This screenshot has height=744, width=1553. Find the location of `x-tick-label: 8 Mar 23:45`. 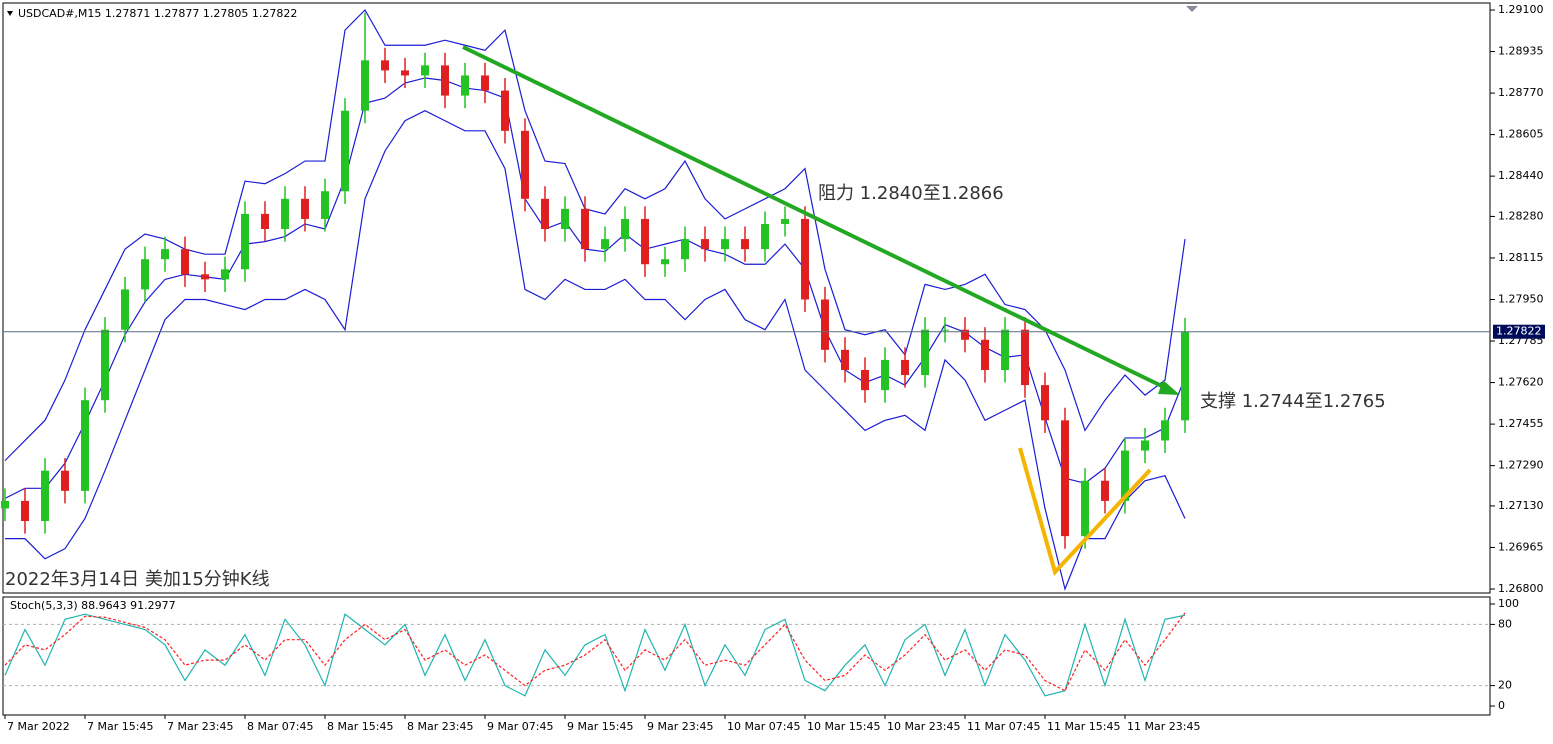

x-tick-label: 8 Mar 23:45 is located at coordinates (440, 726).